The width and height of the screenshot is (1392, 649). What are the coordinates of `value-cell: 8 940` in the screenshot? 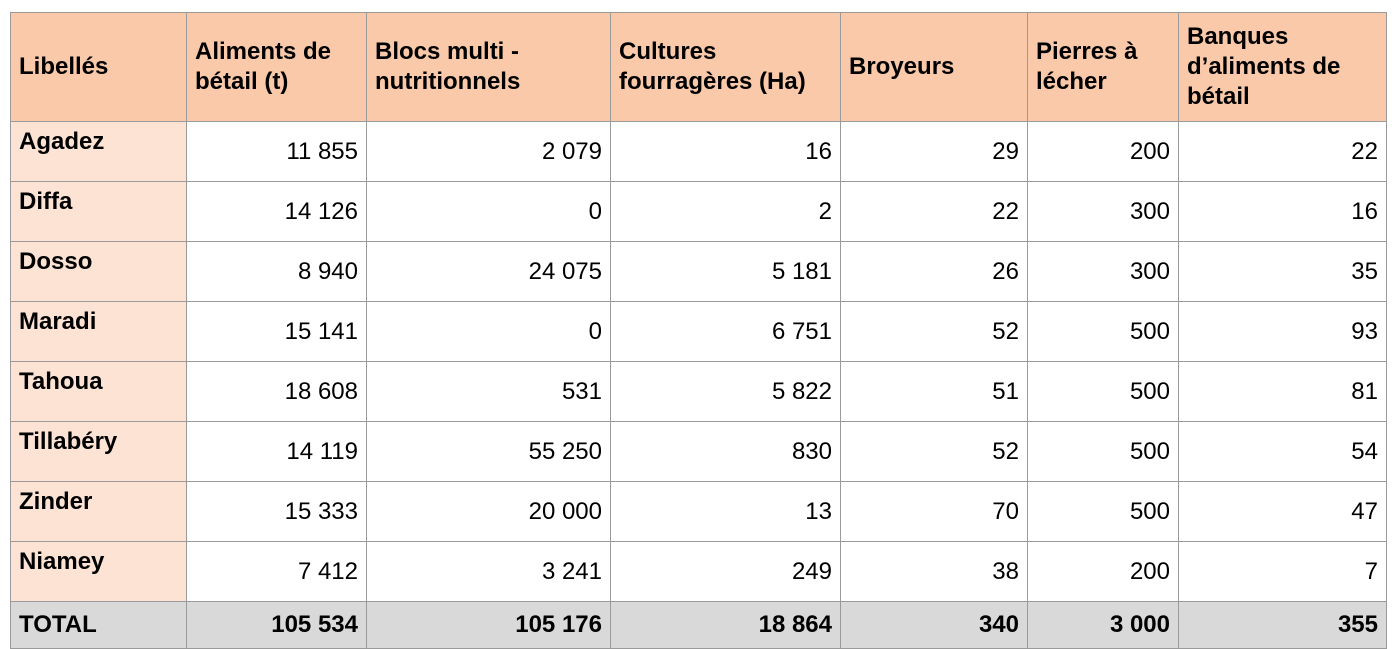 It's located at (276, 271).